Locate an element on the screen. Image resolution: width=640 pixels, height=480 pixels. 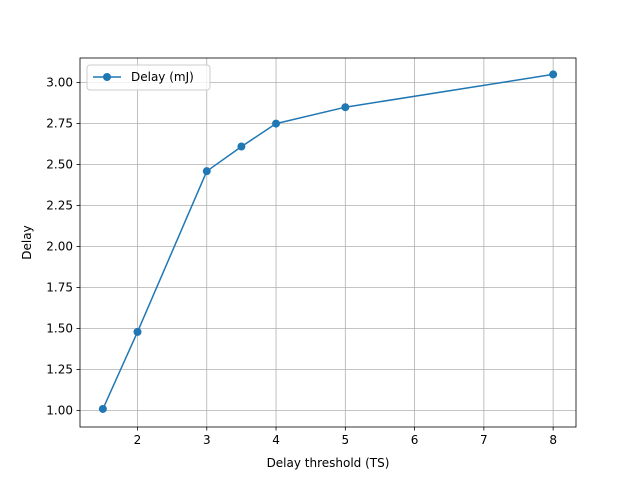
y-tick-label: 2.50 is located at coordinates (59, 165).